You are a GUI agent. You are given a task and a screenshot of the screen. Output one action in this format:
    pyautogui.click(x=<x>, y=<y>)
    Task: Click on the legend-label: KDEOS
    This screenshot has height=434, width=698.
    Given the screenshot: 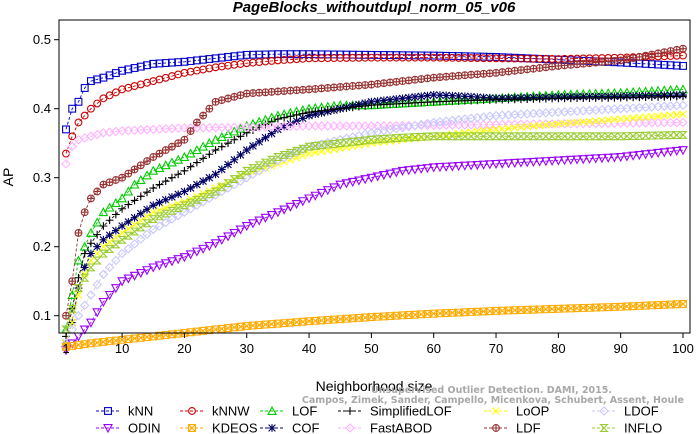 What is the action you would take?
    pyautogui.click(x=235, y=427)
    